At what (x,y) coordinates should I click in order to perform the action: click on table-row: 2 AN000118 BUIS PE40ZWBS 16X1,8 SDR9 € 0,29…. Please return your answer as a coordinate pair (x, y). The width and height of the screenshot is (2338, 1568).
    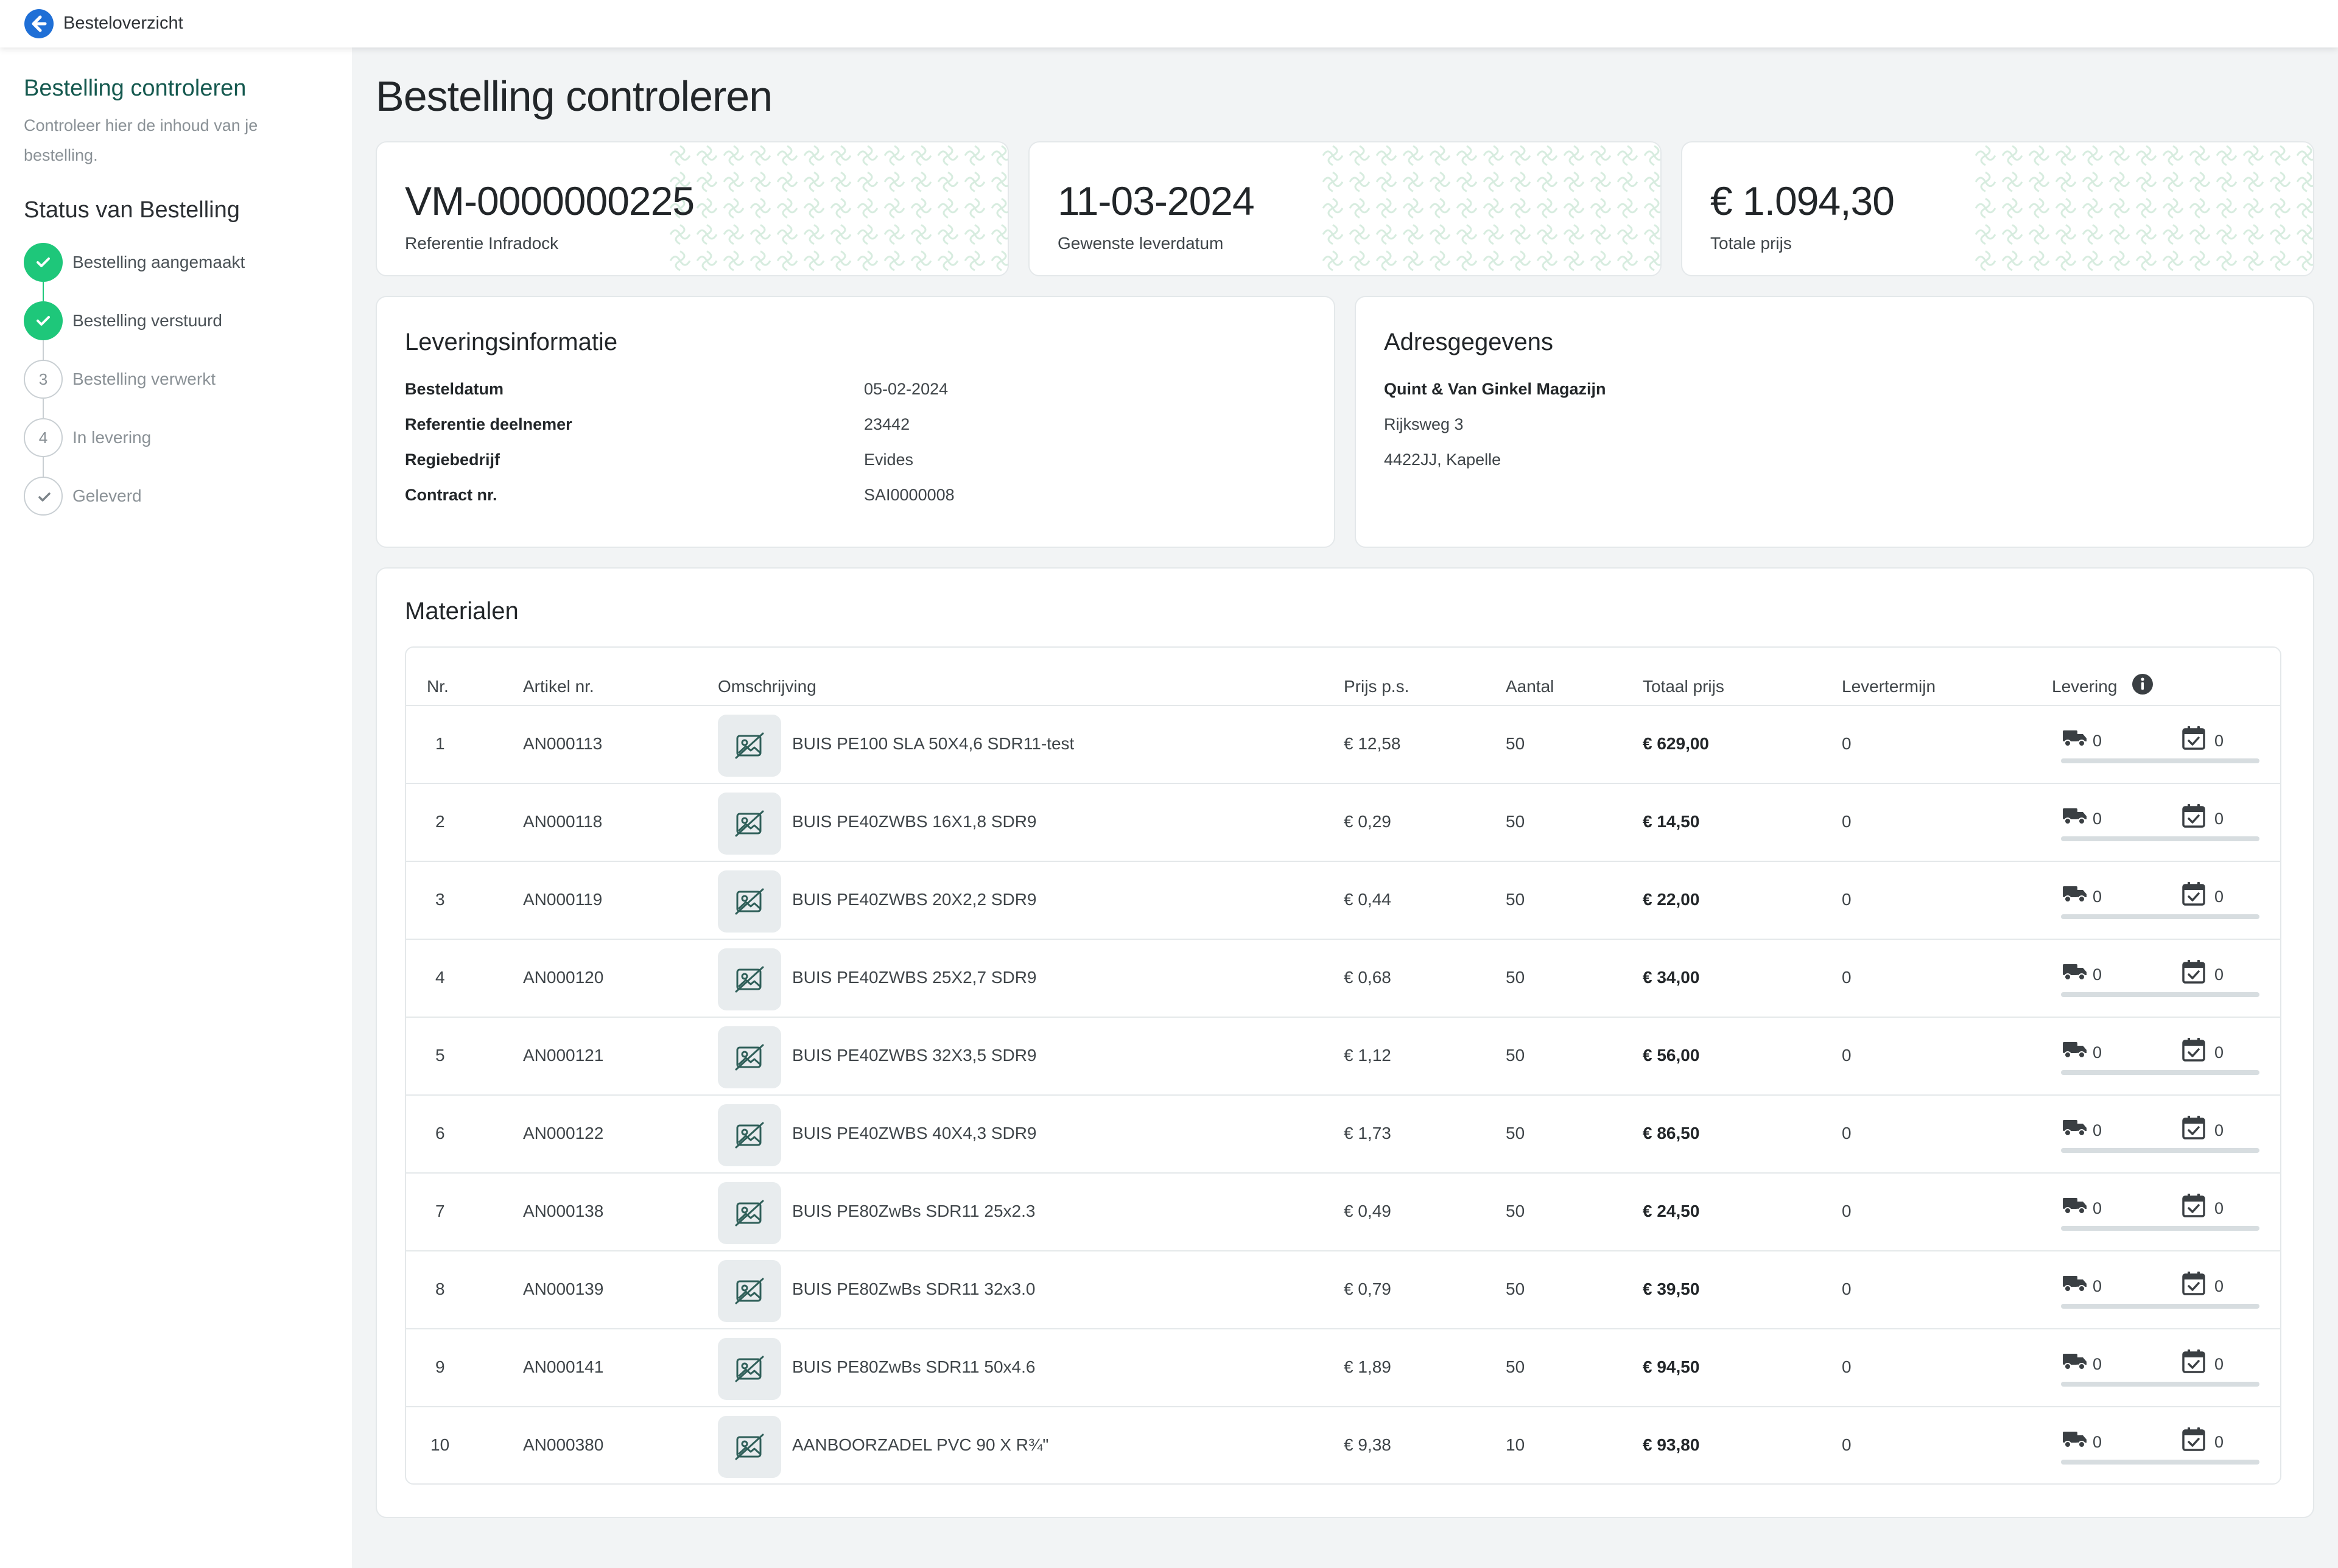
    Looking at the image, I should click on (1343, 823).